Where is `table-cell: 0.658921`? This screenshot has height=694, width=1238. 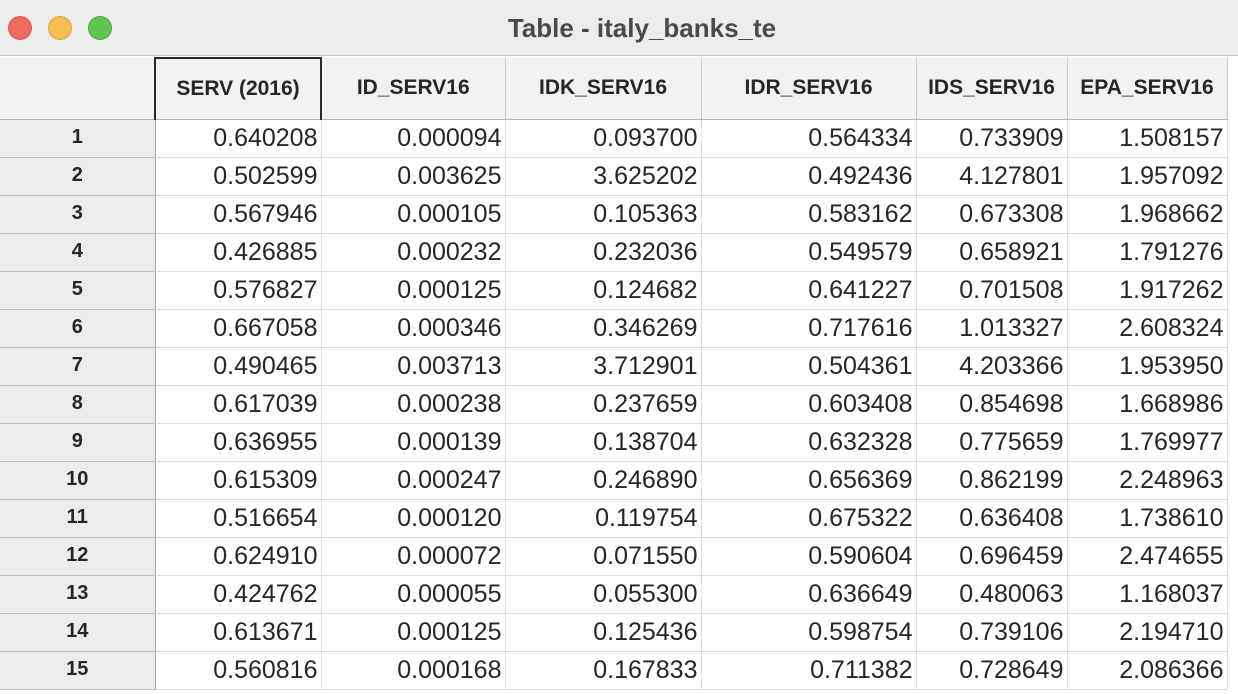
table-cell: 0.658921 is located at coordinates (992, 252).